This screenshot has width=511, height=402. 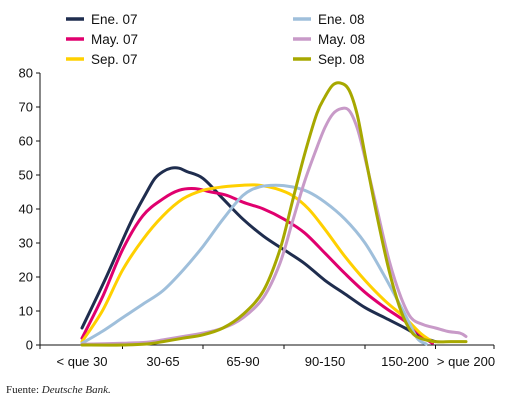 What do you see at coordinates (242, 361) in the screenshot?
I see `x-tick-label: 65-90` at bounding box center [242, 361].